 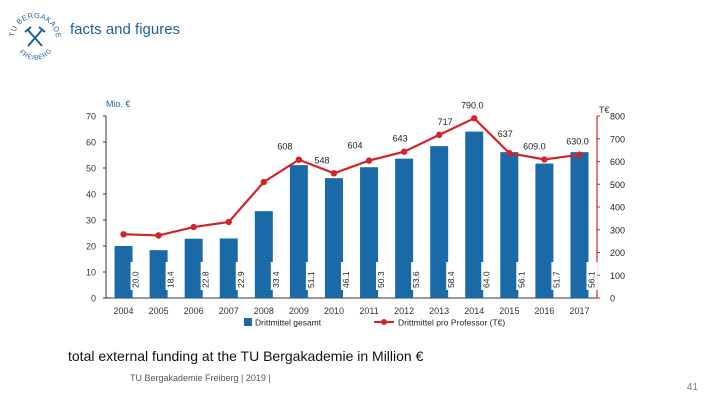 What do you see at coordinates (451, 279) in the screenshot?
I see `bar-value-label: 58.4` at bounding box center [451, 279].